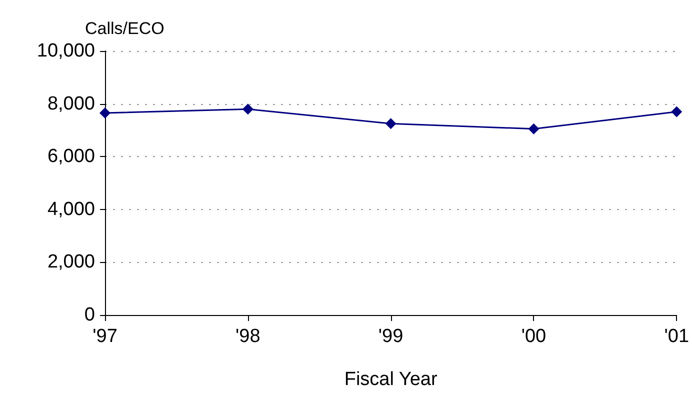 Image resolution: width=692 pixels, height=406 pixels. Describe the element at coordinates (71, 103) in the screenshot. I see `y-tick-label: 8,000` at that location.